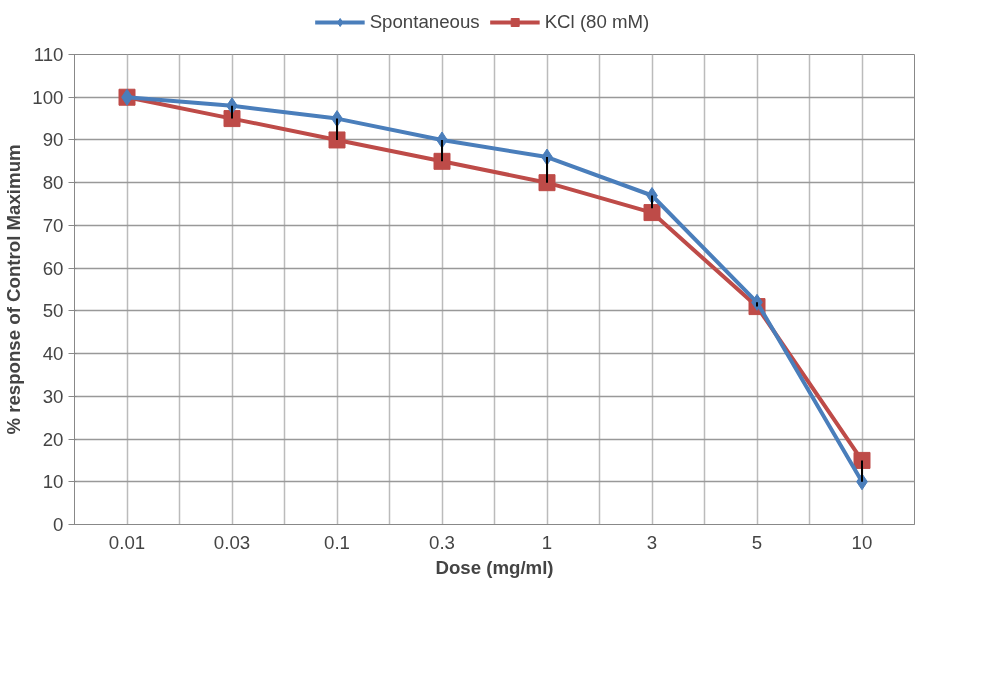 The height and width of the screenshot is (690, 1003). What do you see at coordinates (494, 567) in the screenshot?
I see `x-axis-title: Dose (mg/ml)` at bounding box center [494, 567].